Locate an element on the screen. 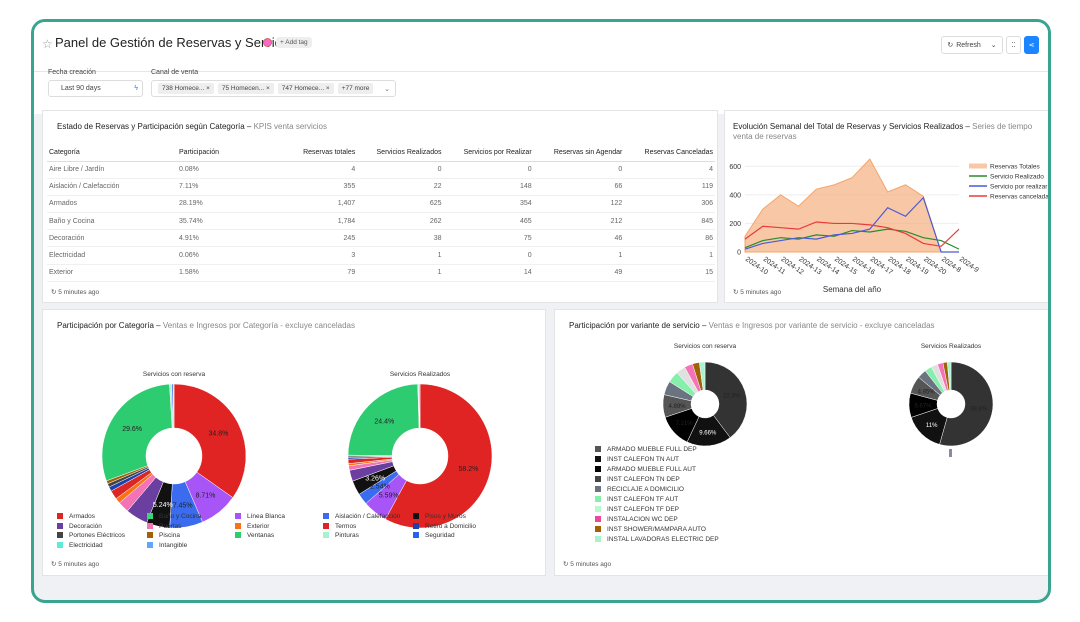 The height and width of the screenshot is (622, 1080). scroll-indicator is located at coordinates (950, 453).